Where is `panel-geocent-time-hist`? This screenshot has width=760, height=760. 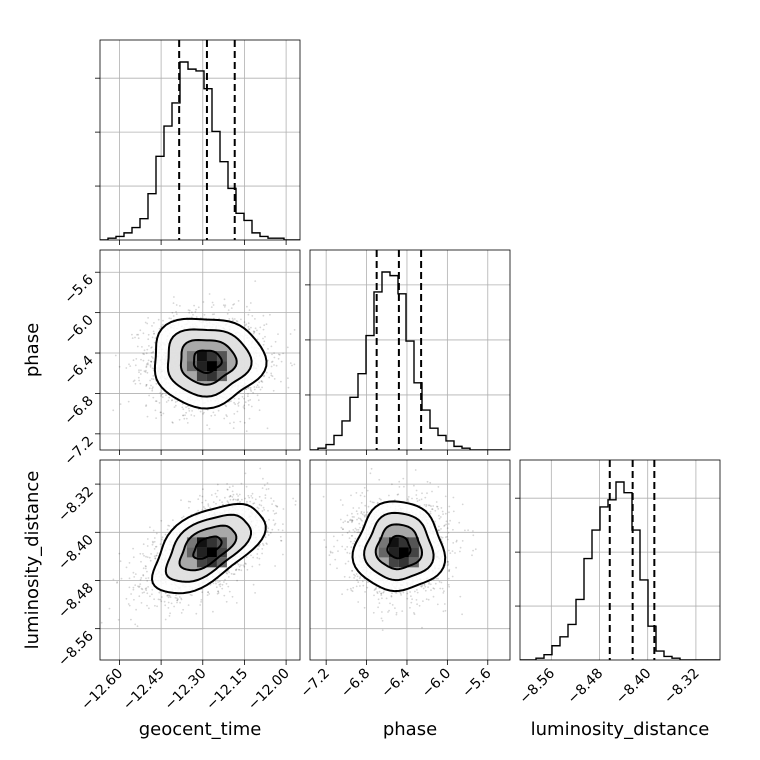 panel-geocent-time-hist is located at coordinates (198, 142).